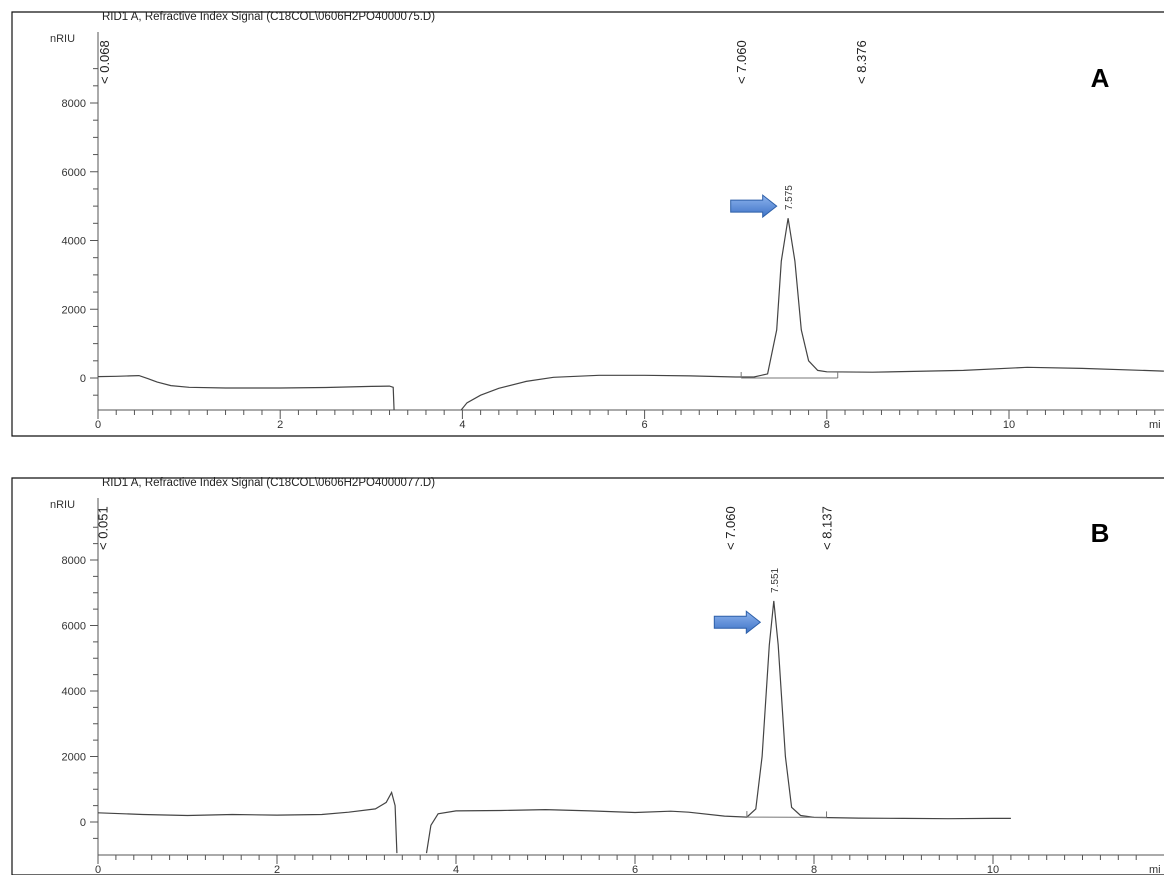  What do you see at coordinates (1100, 533) in the screenshot?
I see `panel-letter-label: B` at bounding box center [1100, 533].